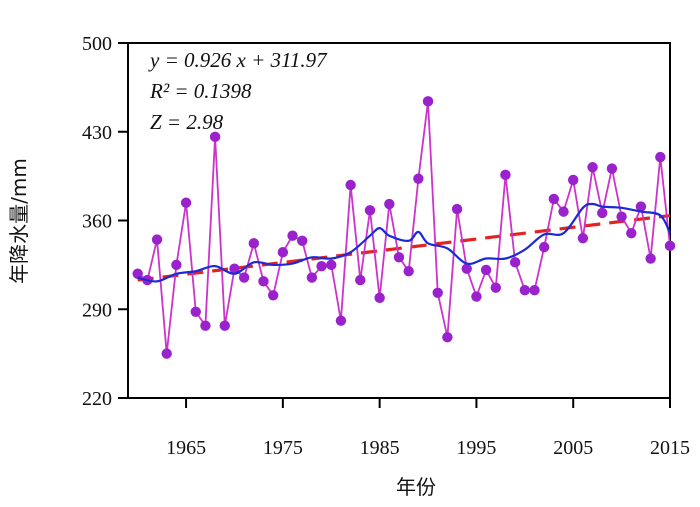 The image size is (700, 507). I want to click on y-tick-label: 360, so click(97, 222).